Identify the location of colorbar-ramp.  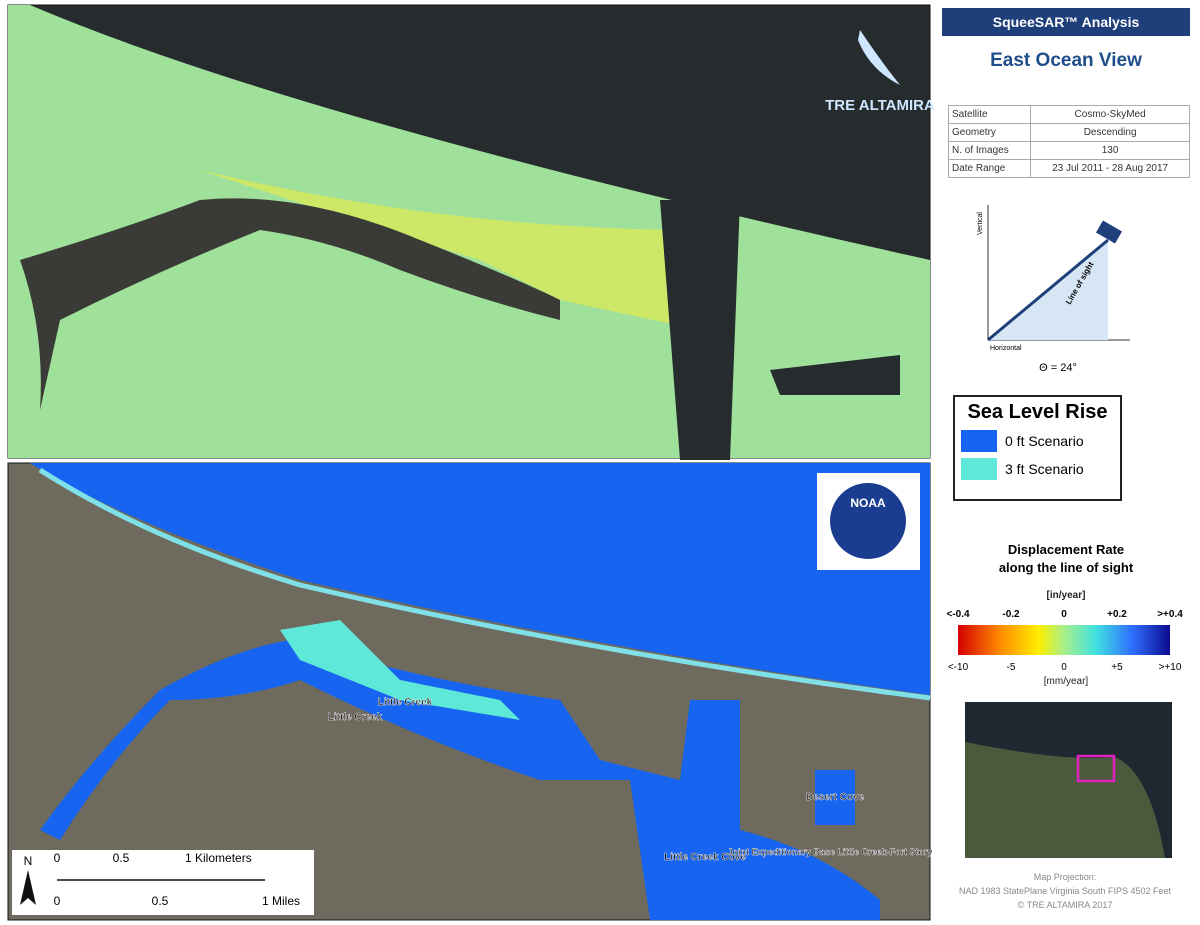
(1064, 640).